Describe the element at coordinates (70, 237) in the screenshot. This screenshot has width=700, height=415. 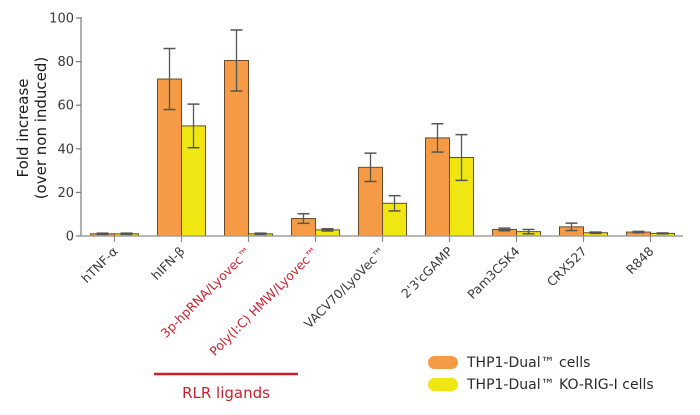
I see `y-tick-label: 0` at that location.